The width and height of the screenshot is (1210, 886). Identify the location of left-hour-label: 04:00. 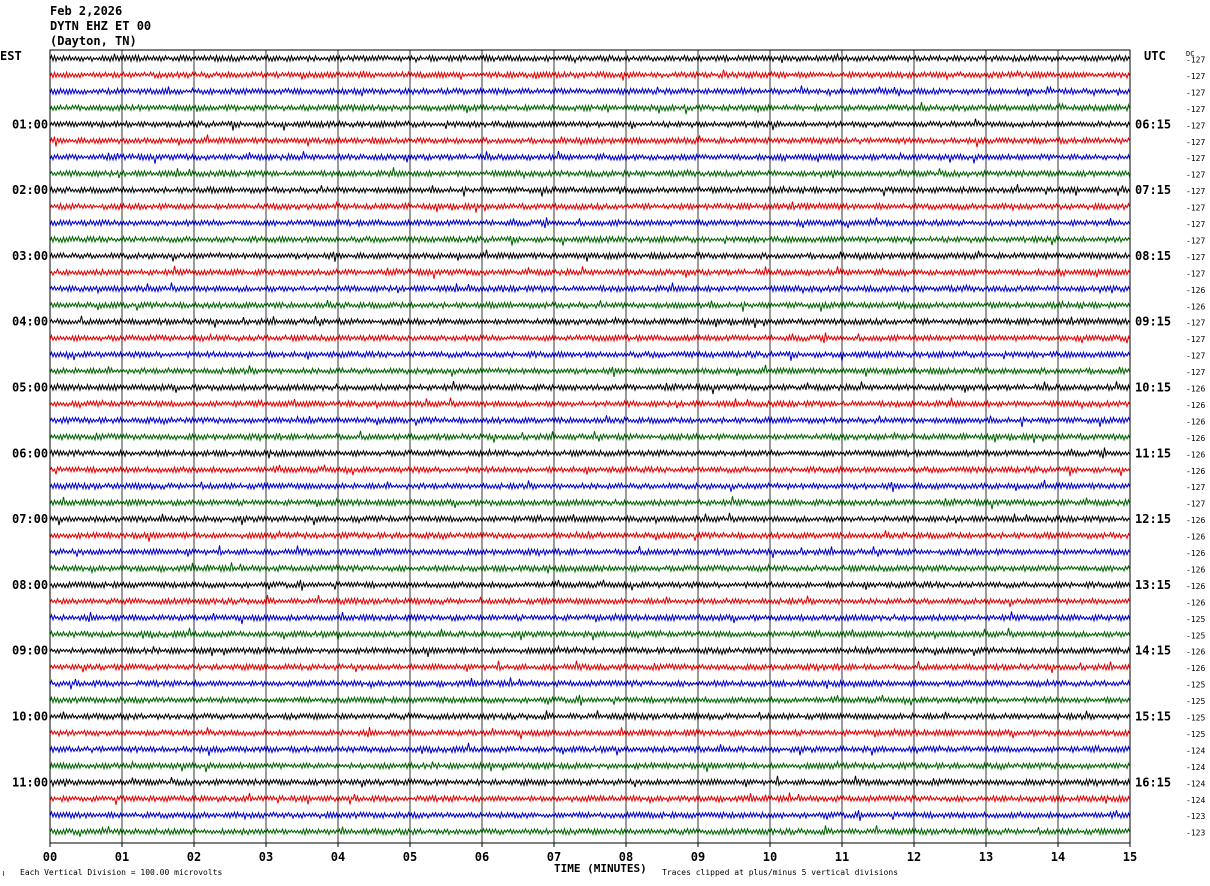
(30, 322).